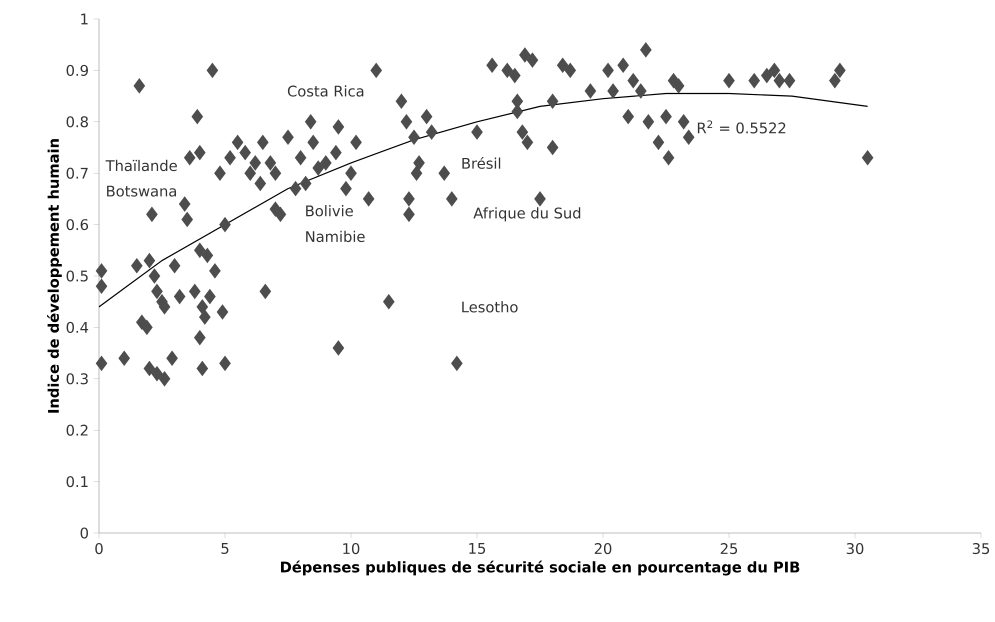  What do you see at coordinates (141, 166) in the screenshot?
I see `annotation: Thaïlande` at bounding box center [141, 166].